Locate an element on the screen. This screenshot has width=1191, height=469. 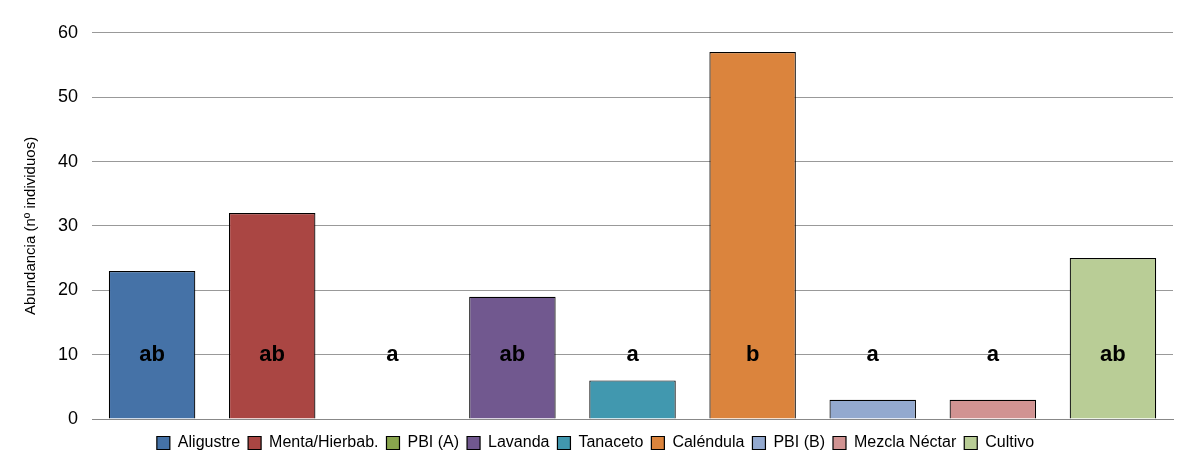
legend-label: Cultivo is located at coordinates (1010, 442).